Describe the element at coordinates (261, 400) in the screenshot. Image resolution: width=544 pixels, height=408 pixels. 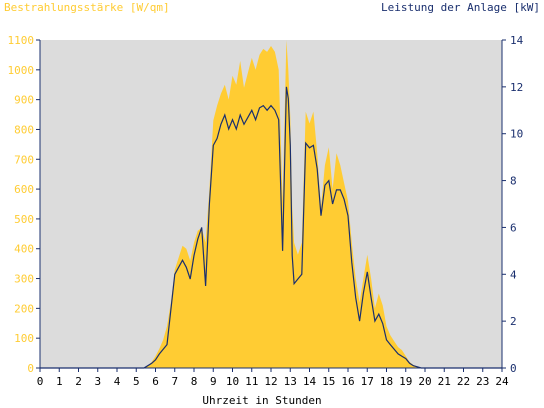
I see `x-axis-title: Uhrzeit in Stunden` at that location.